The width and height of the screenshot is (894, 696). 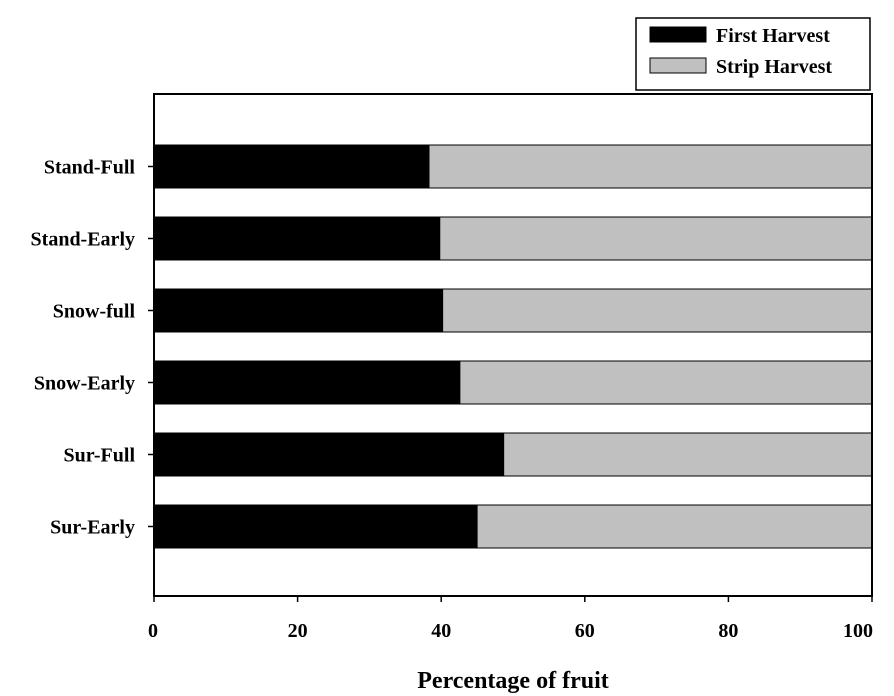 I want to click on bar-strip-harvest-sur-early, so click(x=674, y=526).